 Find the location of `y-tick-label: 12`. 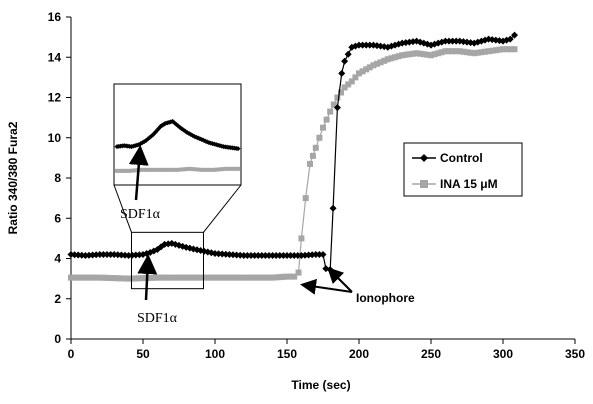

y-tick-label: 12 is located at coordinates (55, 98).